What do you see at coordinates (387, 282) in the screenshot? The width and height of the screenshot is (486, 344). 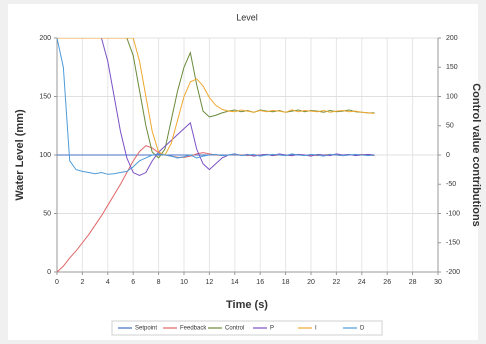 I see `x-tick-label: 26` at bounding box center [387, 282].